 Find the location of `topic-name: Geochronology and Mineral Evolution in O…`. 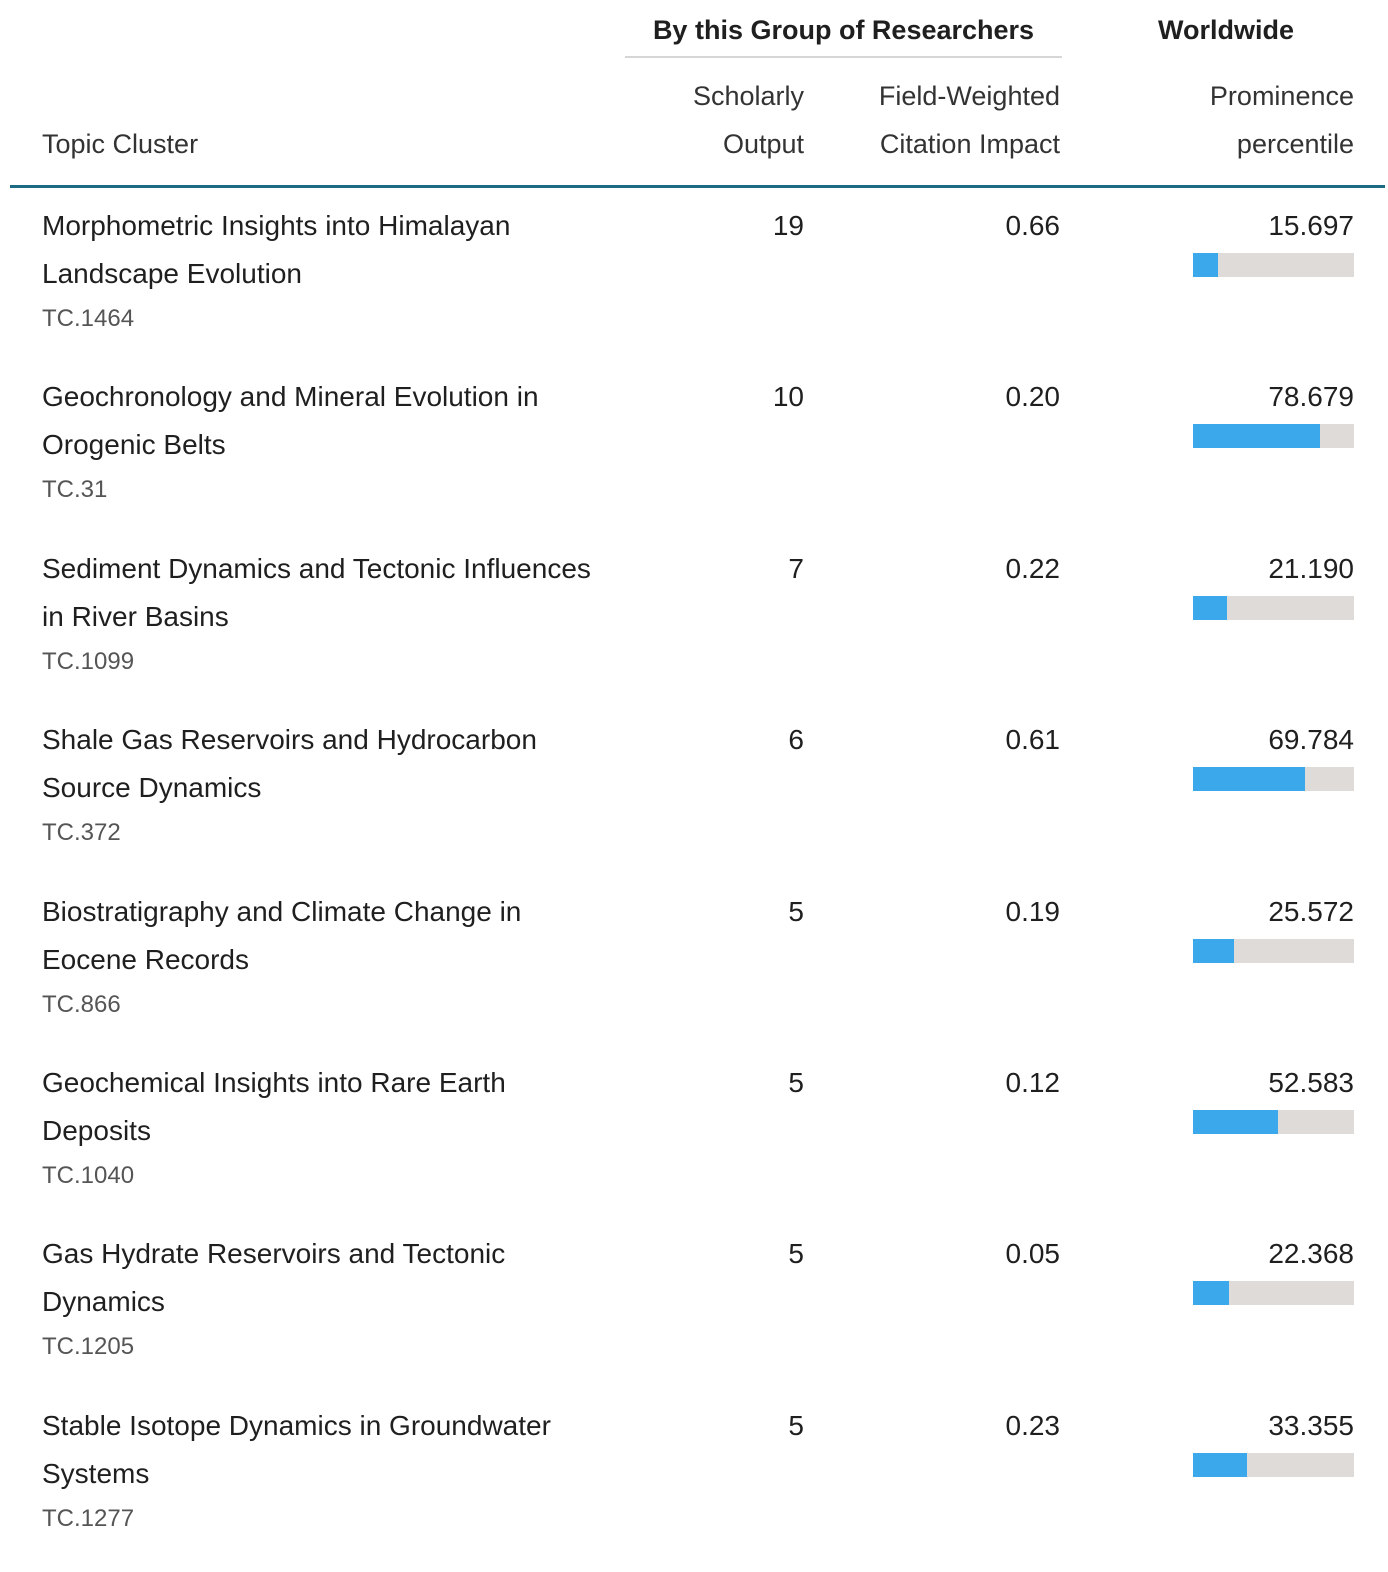

topic-name: Geochronology and Mineral Evolution in O… is located at coordinates (290, 421).